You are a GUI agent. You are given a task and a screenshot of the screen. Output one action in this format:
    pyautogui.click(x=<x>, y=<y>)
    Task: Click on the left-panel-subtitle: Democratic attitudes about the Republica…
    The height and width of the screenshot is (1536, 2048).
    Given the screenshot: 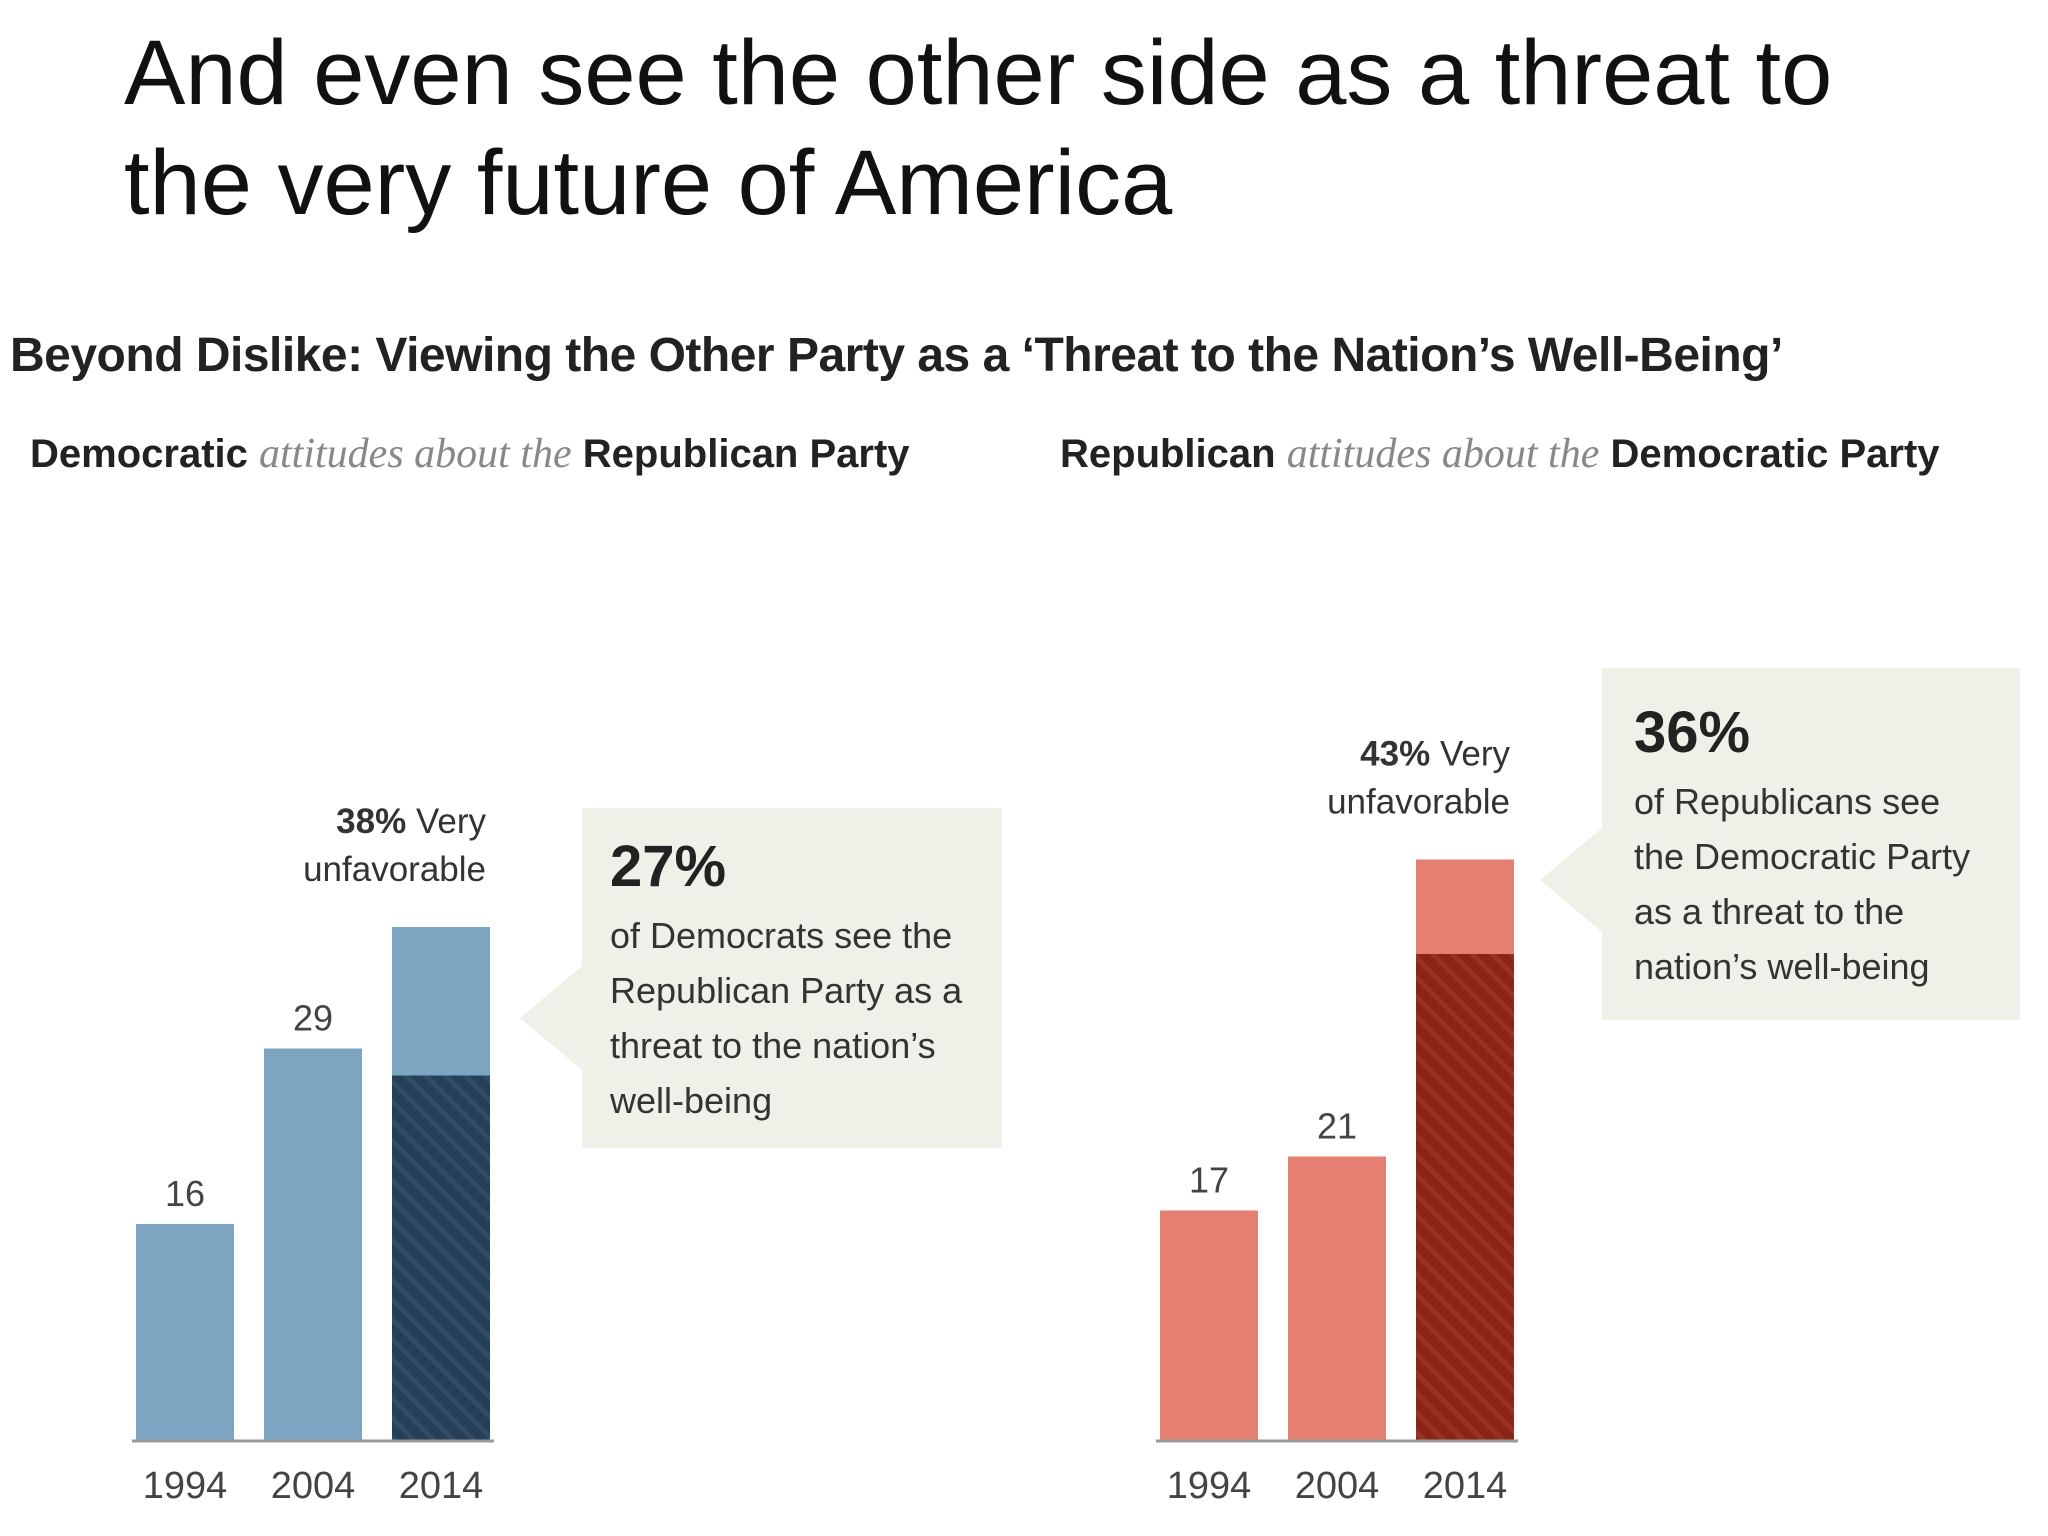 What is the action you would take?
    pyautogui.click(x=470, y=454)
    